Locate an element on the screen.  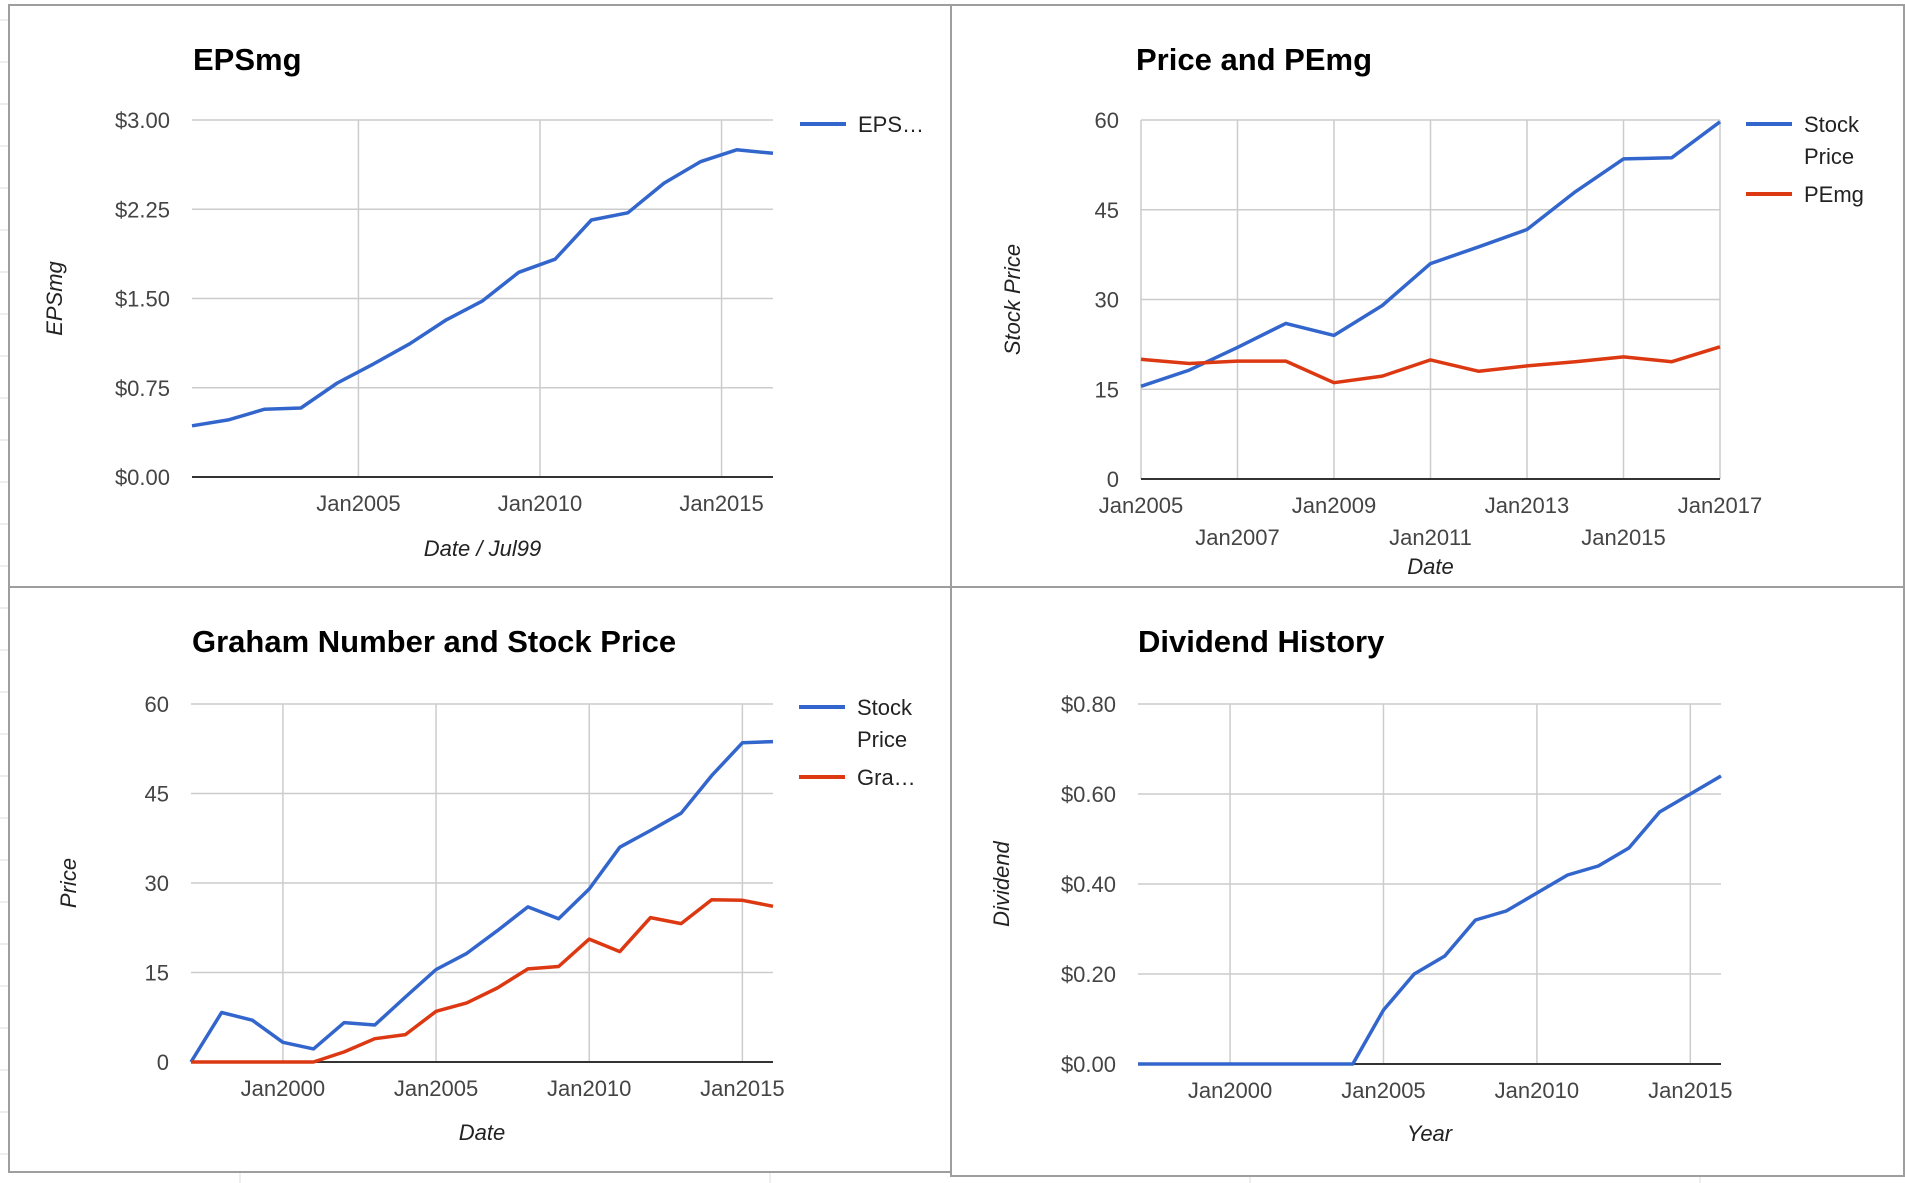
x-axis-title: Year is located at coordinates (1430, 1133).